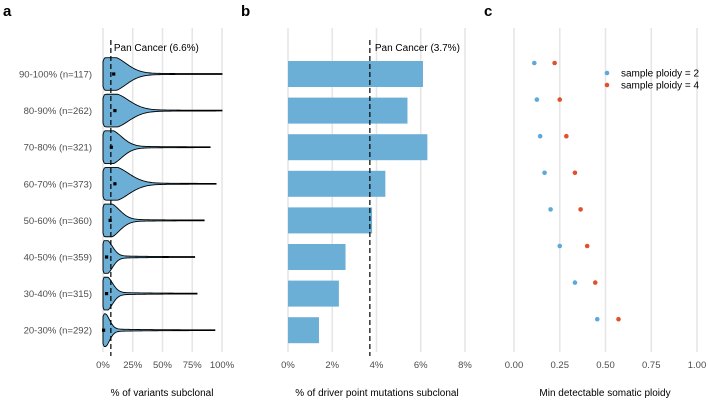  I want to click on panel-a-x-axis-label: % of variants subclonal, so click(162, 393).